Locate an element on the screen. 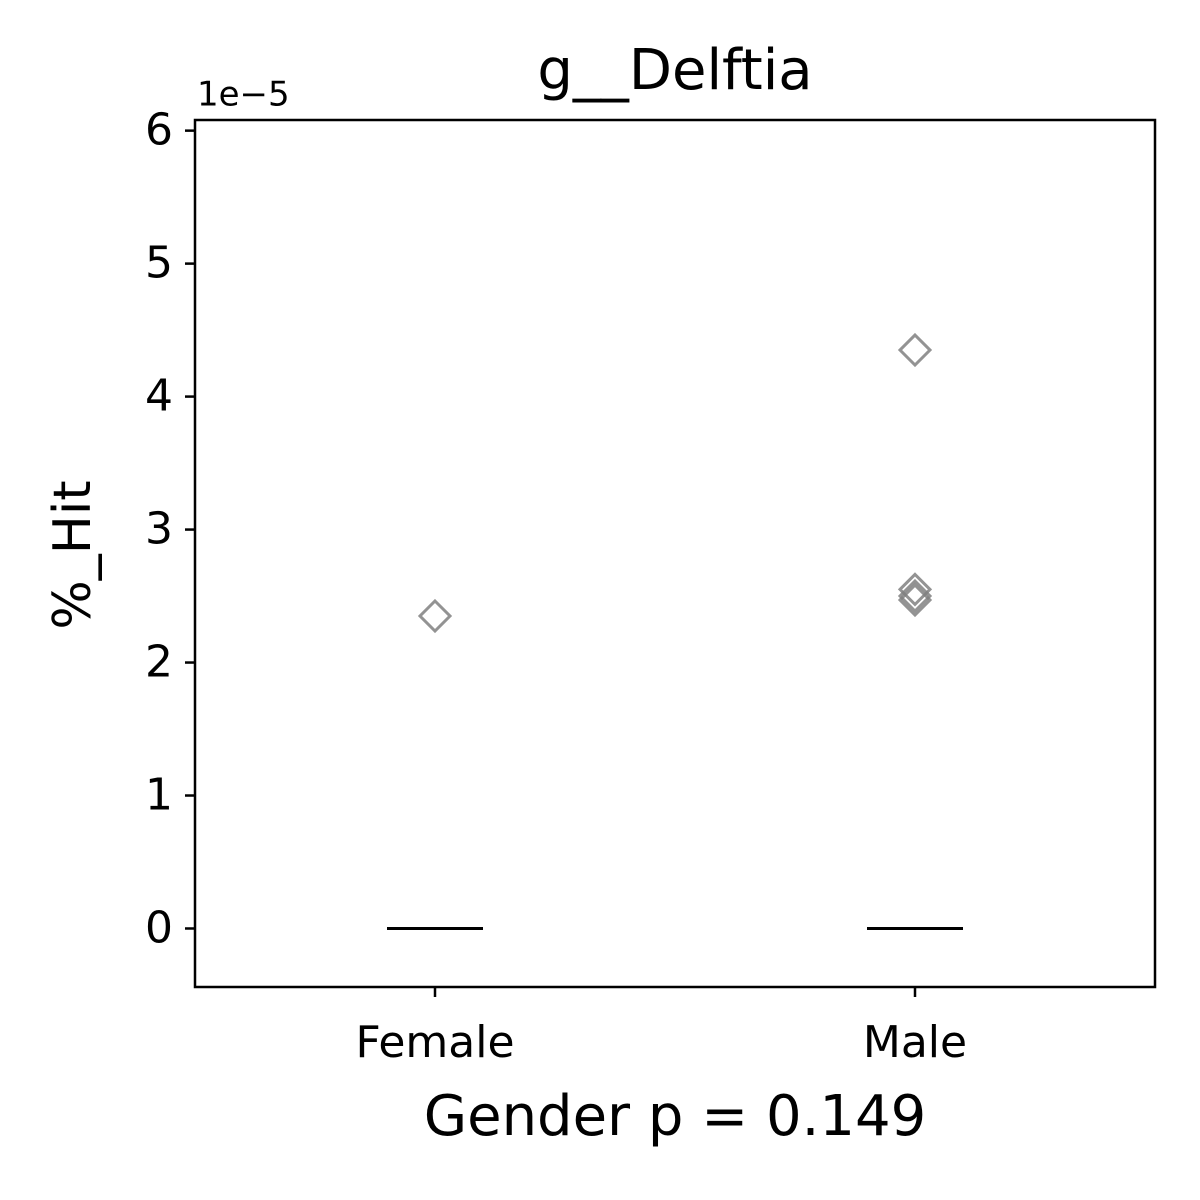 This screenshot has height=1200, width=1200. x-axis-label: Gender p = 0.149 is located at coordinates (675, 1116).